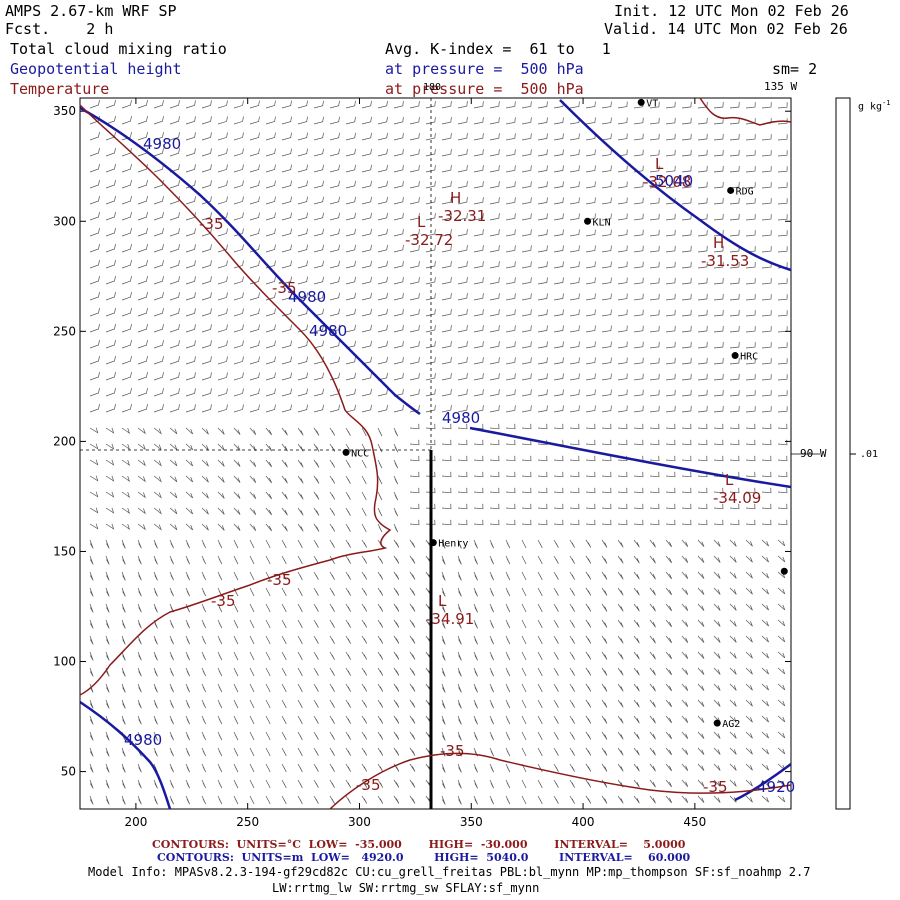  Describe the element at coordinates (726, 29) in the screenshot. I see `valid-time: Valid. 14 UTC Mon 02 Feb 26` at that location.